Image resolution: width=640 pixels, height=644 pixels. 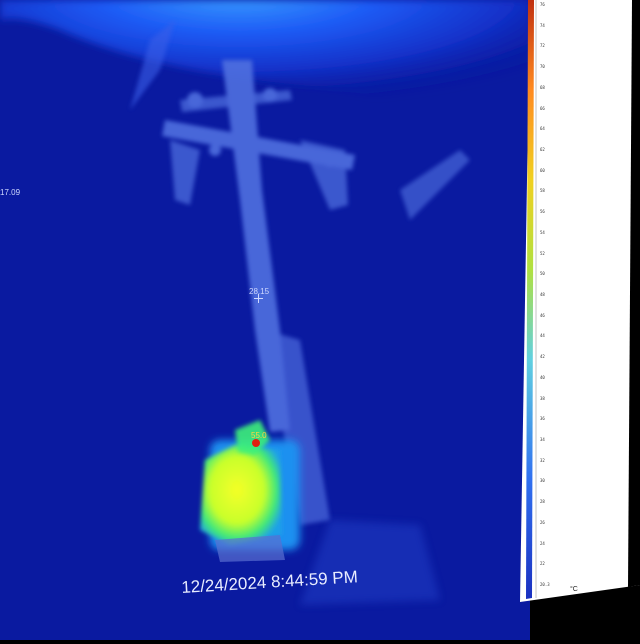 What do you see at coordinates (10, 192) in the screenshot?
I see `temperature-readout-left: 17.09` at bounding box center [10, 192].